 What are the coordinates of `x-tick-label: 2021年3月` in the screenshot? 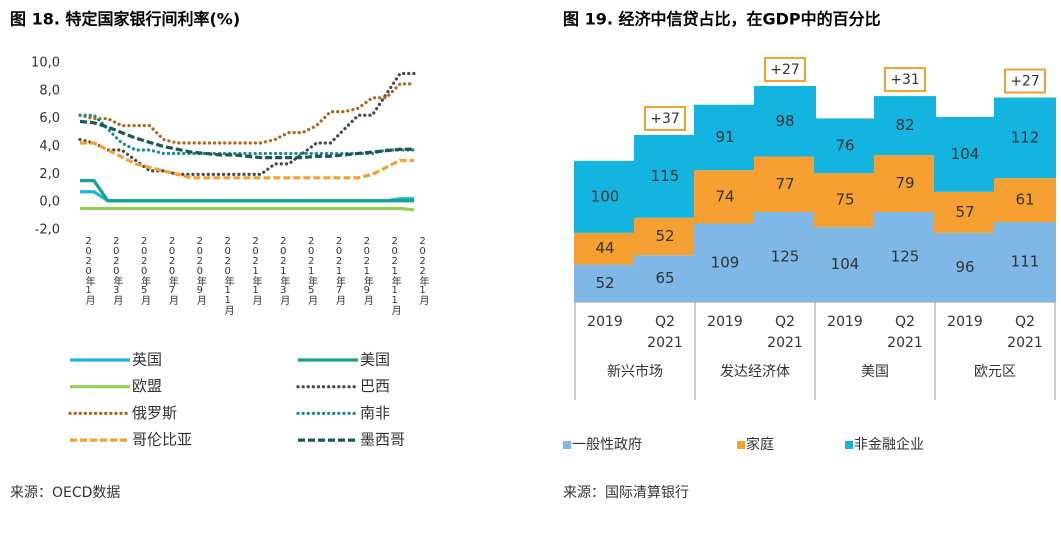 It's located at (283, 270).